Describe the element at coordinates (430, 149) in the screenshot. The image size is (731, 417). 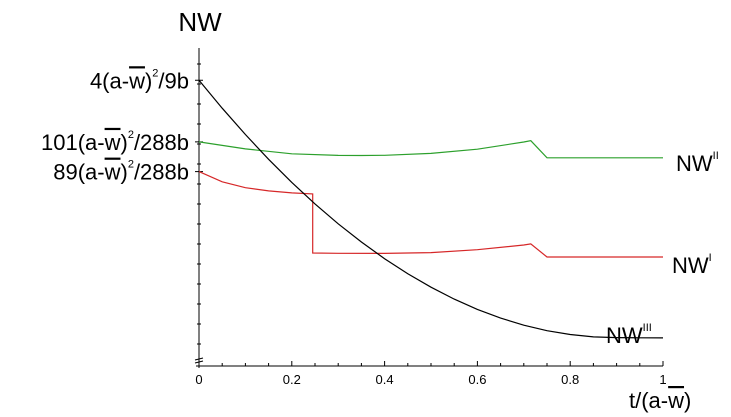
I see `series-line-II` at that location.